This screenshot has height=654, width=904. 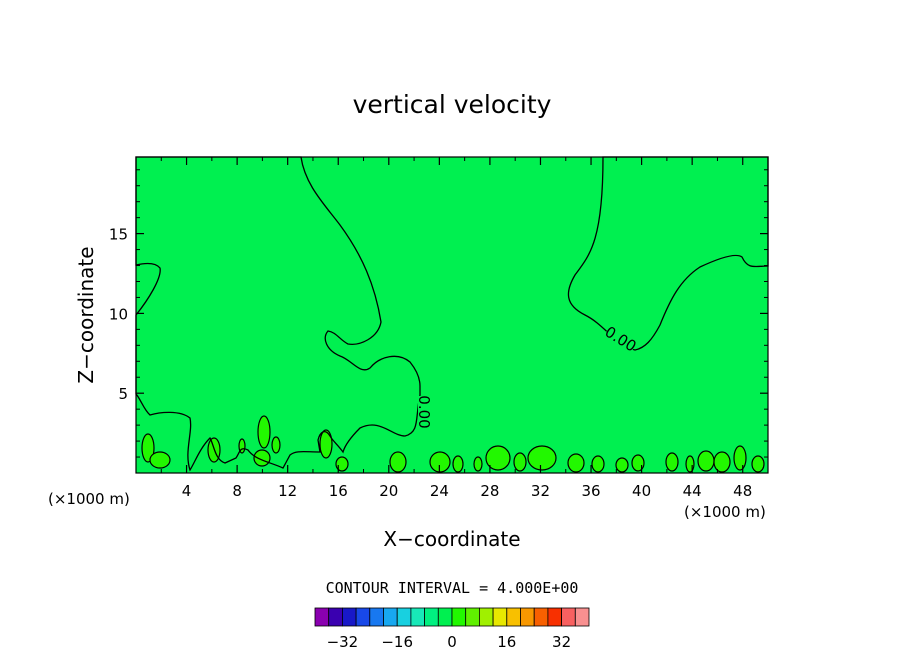 What do you see at coordinates (388, 491) in the screenshot?
I see `x-tick-label: 20` at bounding box center [388, 491].